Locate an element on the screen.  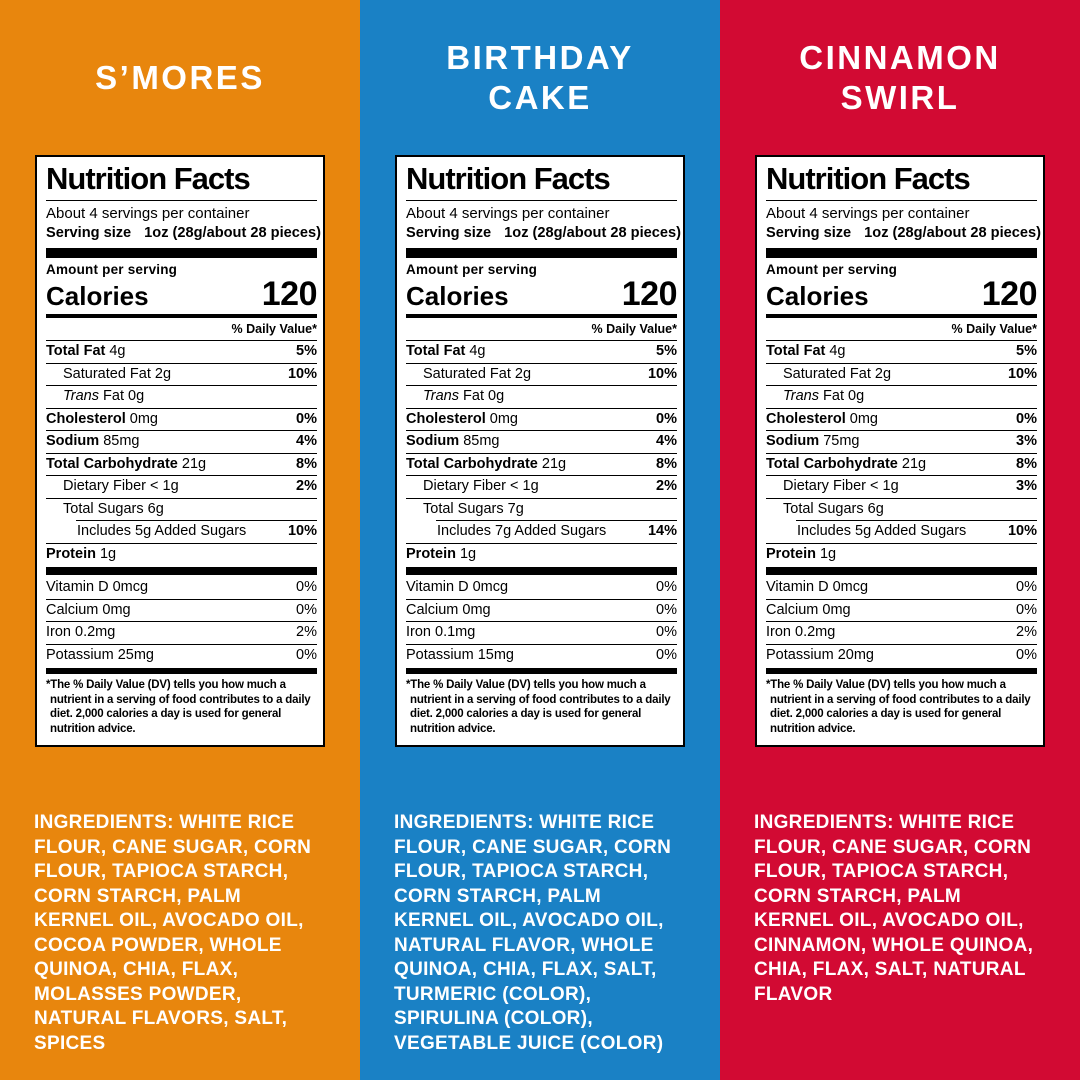
serving-size-value: 1oz (28g/about 28 pieces) is located at coordinates (592, 233).